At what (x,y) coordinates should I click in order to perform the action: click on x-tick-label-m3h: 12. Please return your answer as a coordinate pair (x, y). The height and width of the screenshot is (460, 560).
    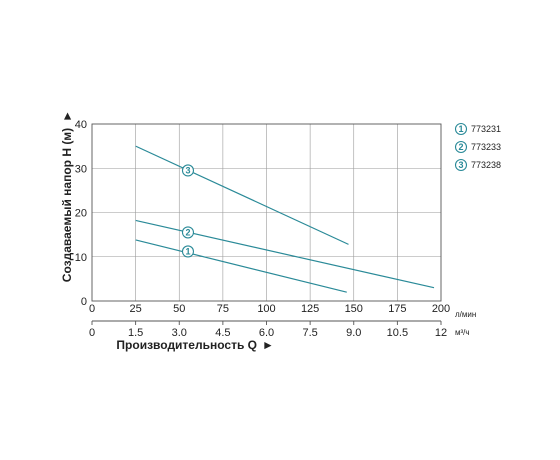
    Looking at the image, I should click on (441, 333).